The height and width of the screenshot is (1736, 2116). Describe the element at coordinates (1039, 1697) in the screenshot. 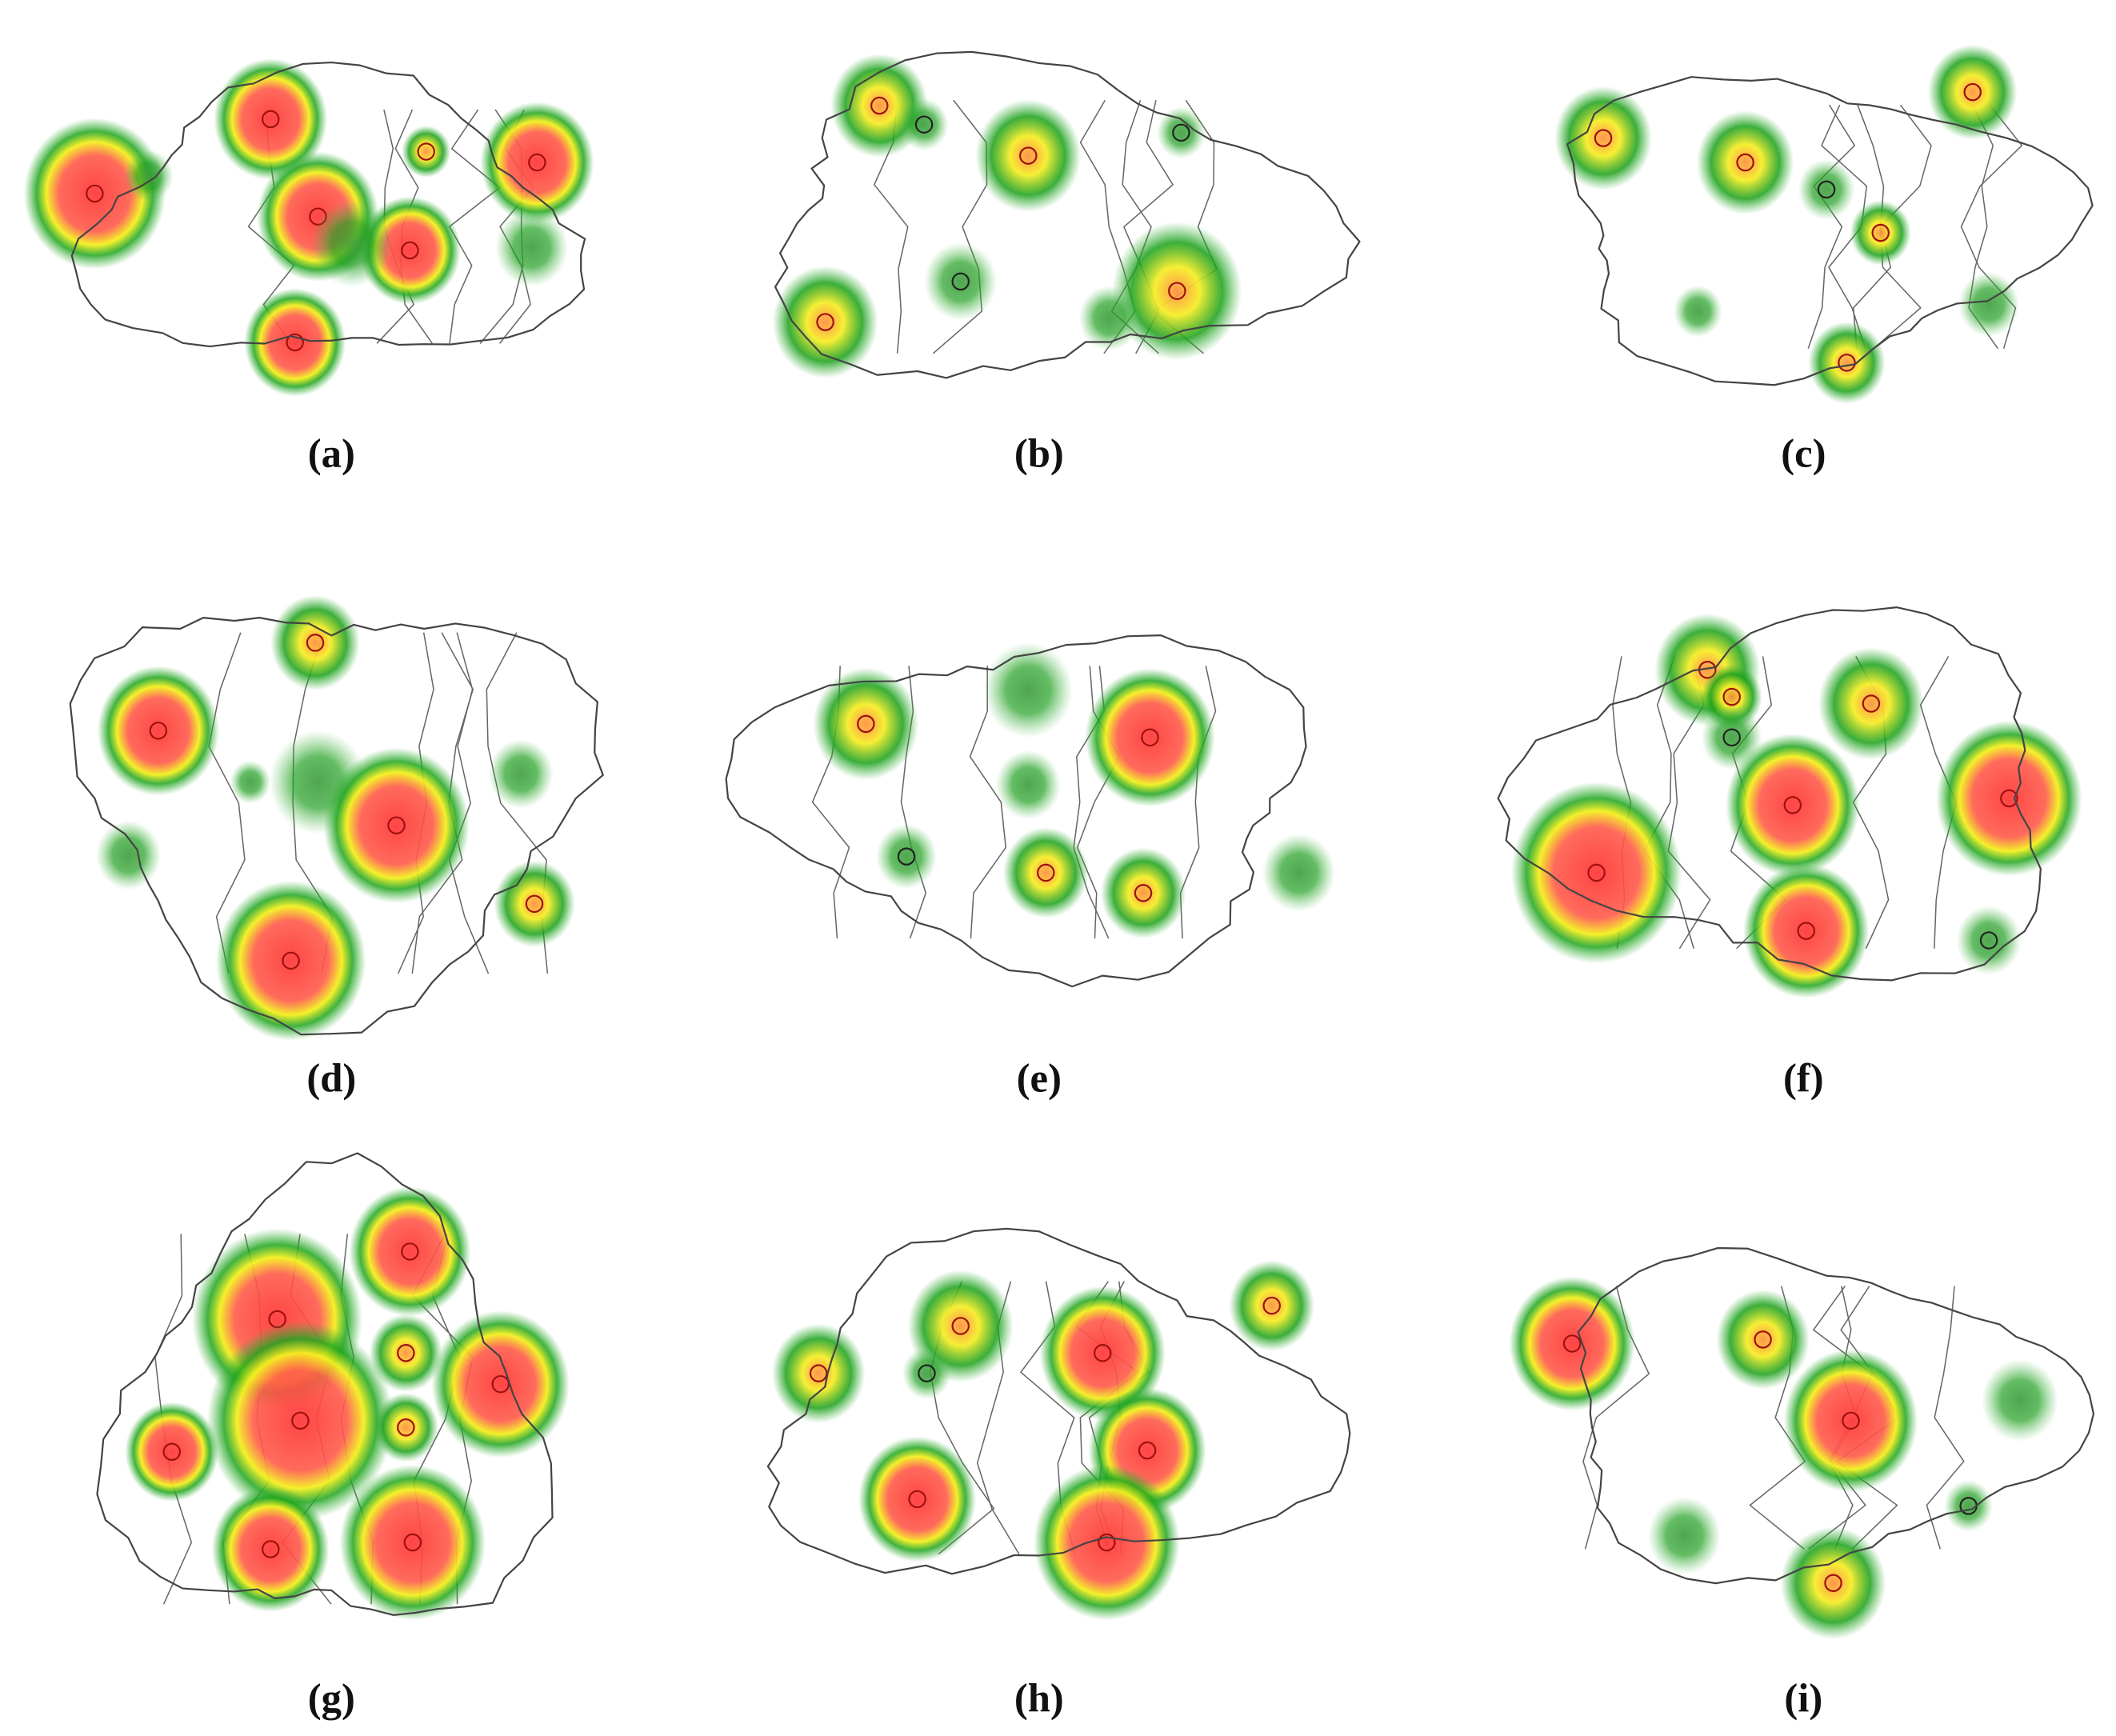

I see `panel-label: (h)` at that location.